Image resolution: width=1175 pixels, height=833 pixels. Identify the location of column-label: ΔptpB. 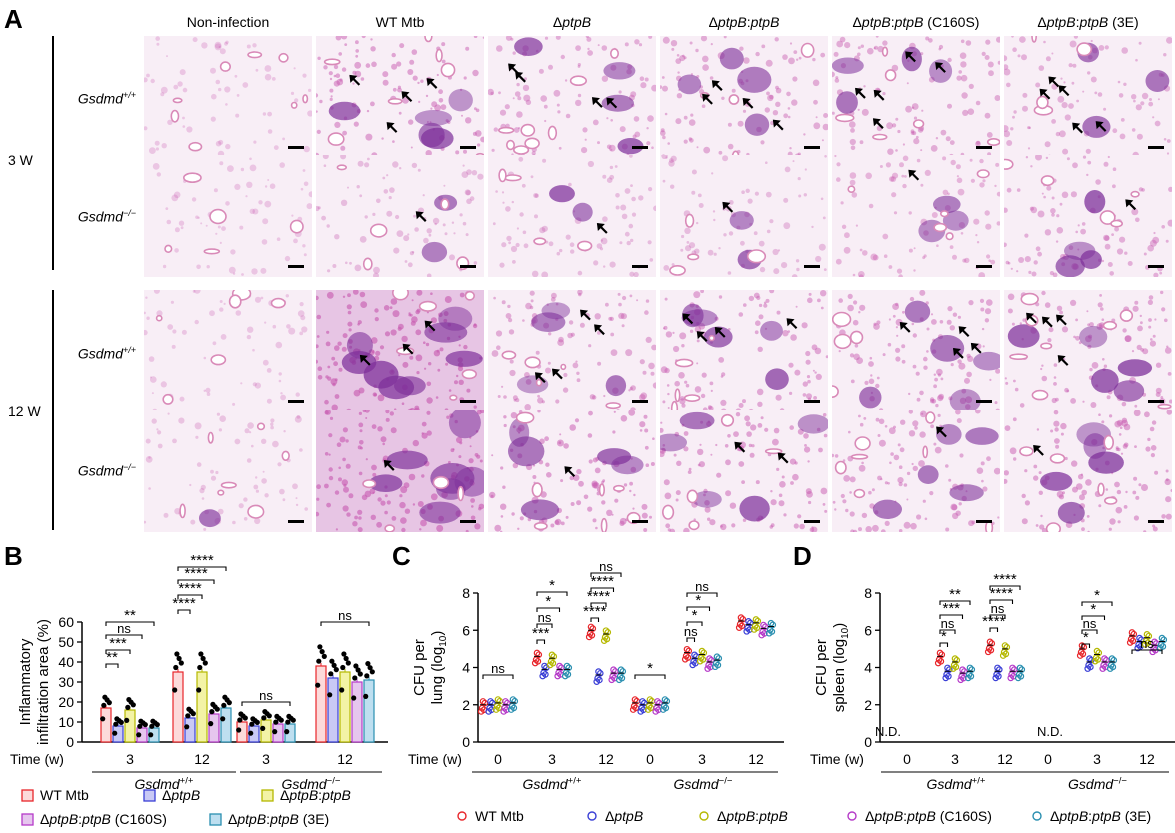
(572, 22).